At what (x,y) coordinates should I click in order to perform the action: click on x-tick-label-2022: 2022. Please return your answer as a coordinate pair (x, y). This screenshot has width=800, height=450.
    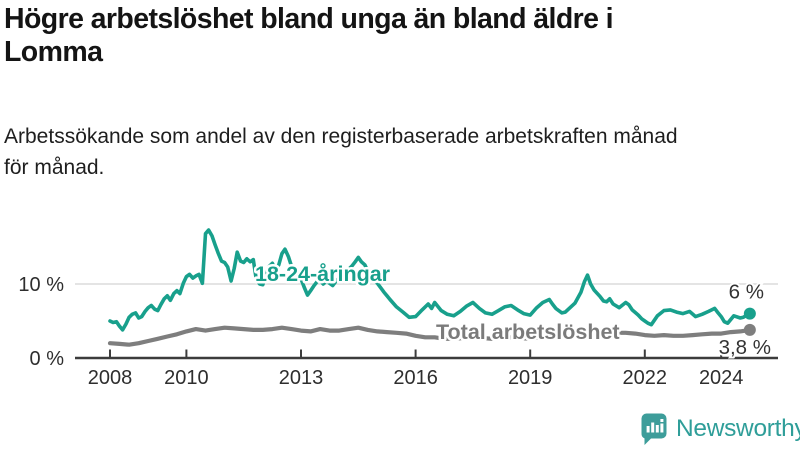
    Looking at the image, I should click on (645, 378).